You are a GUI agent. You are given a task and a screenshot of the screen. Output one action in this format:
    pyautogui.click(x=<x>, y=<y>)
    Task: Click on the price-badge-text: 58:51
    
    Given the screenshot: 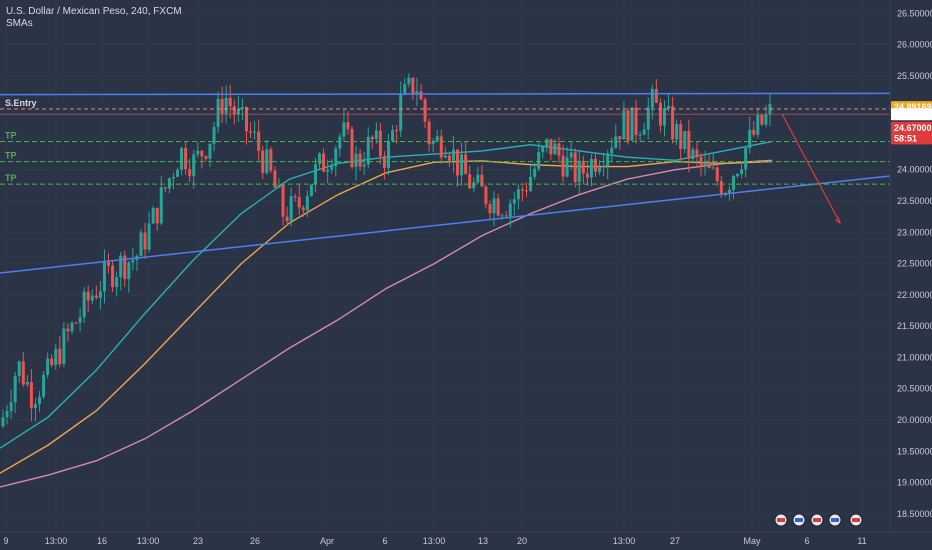 What is the action you would take?
    pyautogui.click(x=905, y=138)
    